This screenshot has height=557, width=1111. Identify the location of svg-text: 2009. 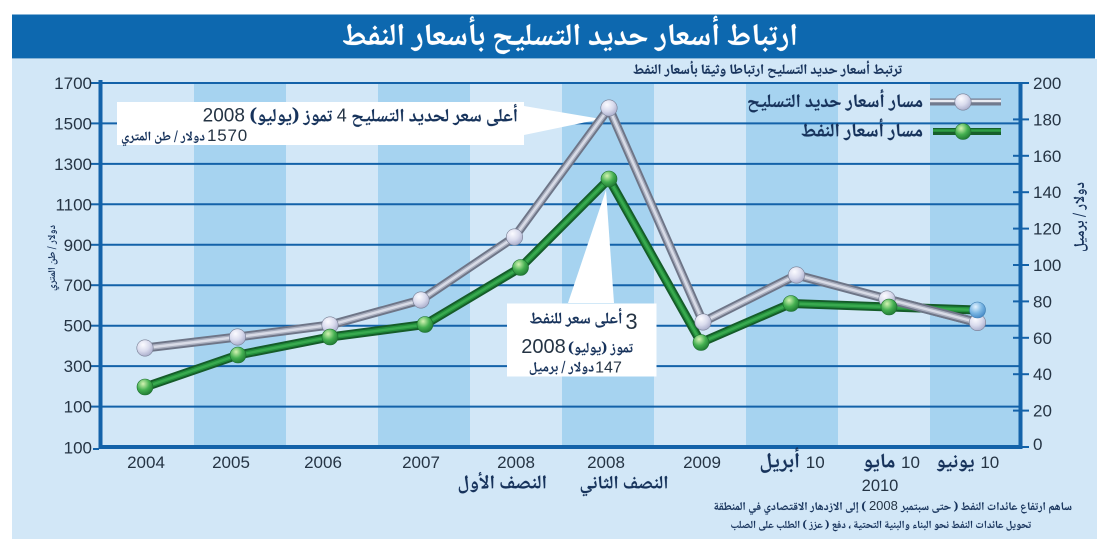
(702, 462).